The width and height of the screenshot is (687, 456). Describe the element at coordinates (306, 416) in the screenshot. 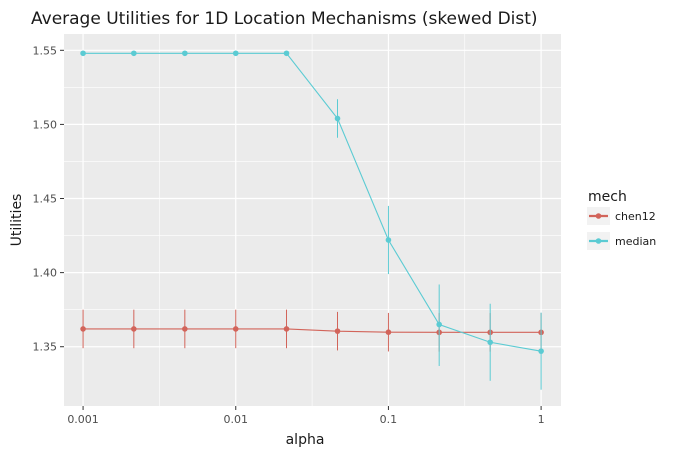

I see `x-axis: 0.001 0.01 0.1 1` at that location.